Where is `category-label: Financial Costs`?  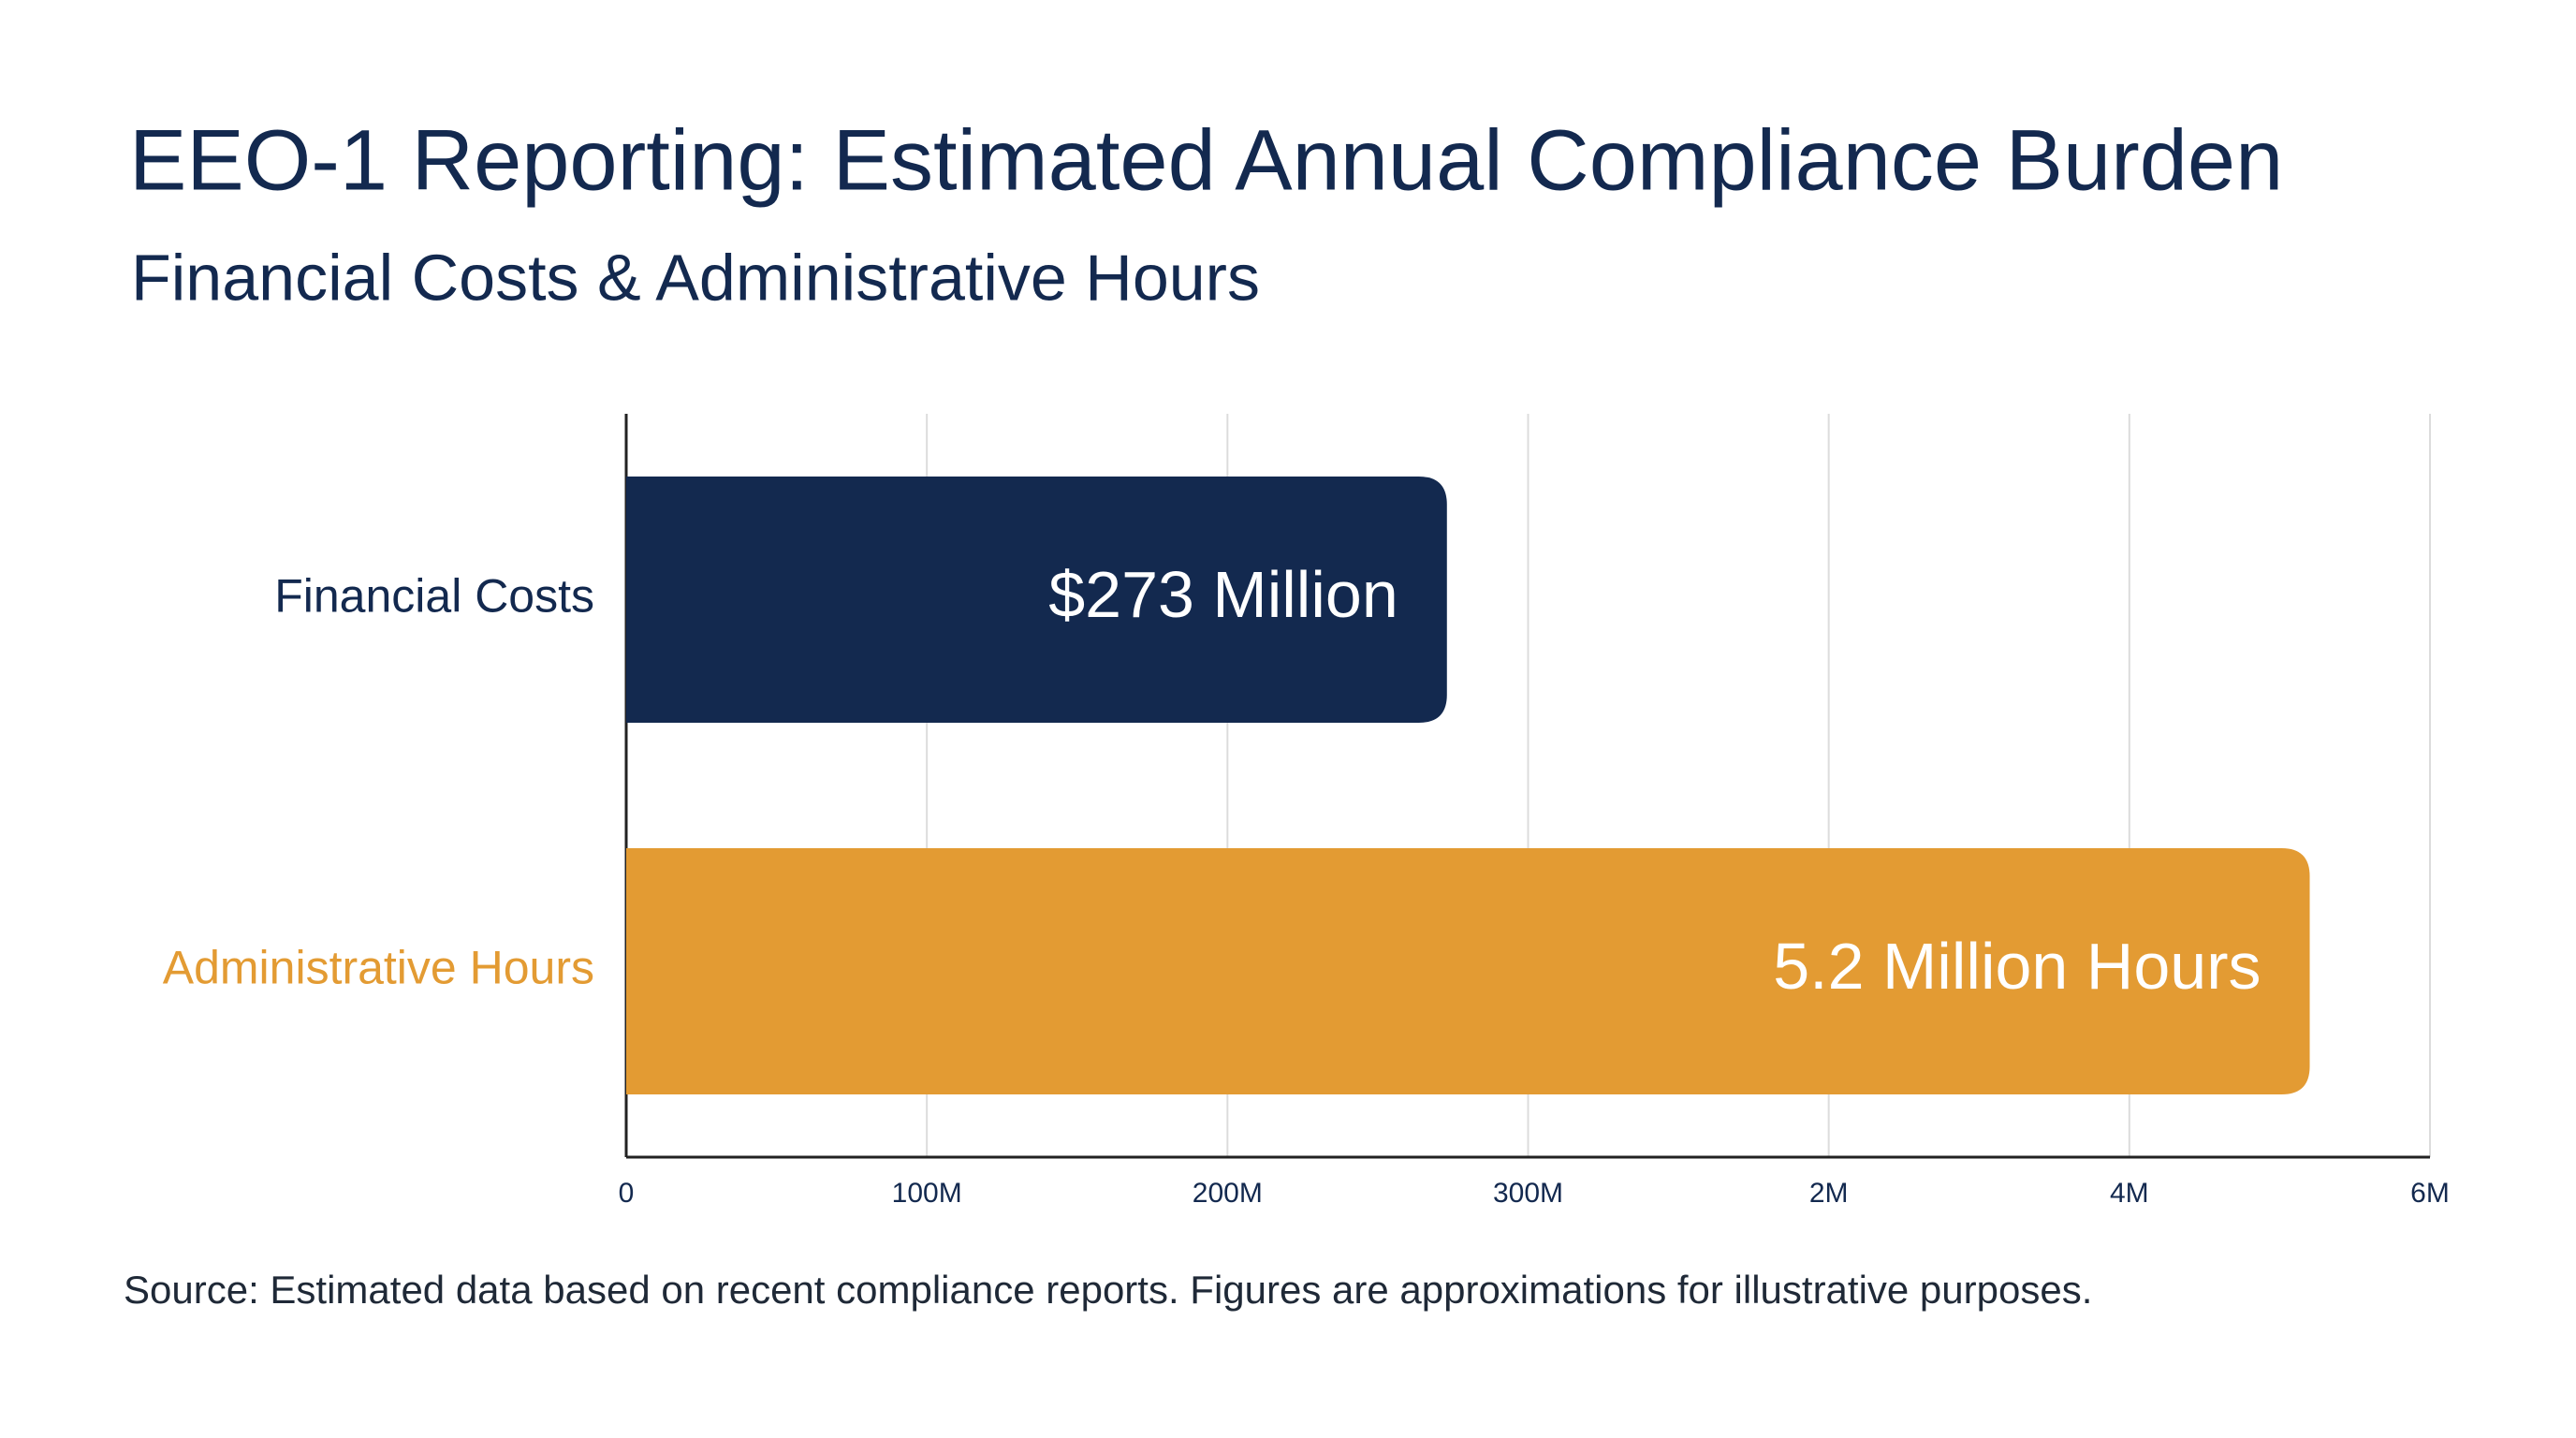
category-label: Financial Costs is located at coordinates (434, 596).